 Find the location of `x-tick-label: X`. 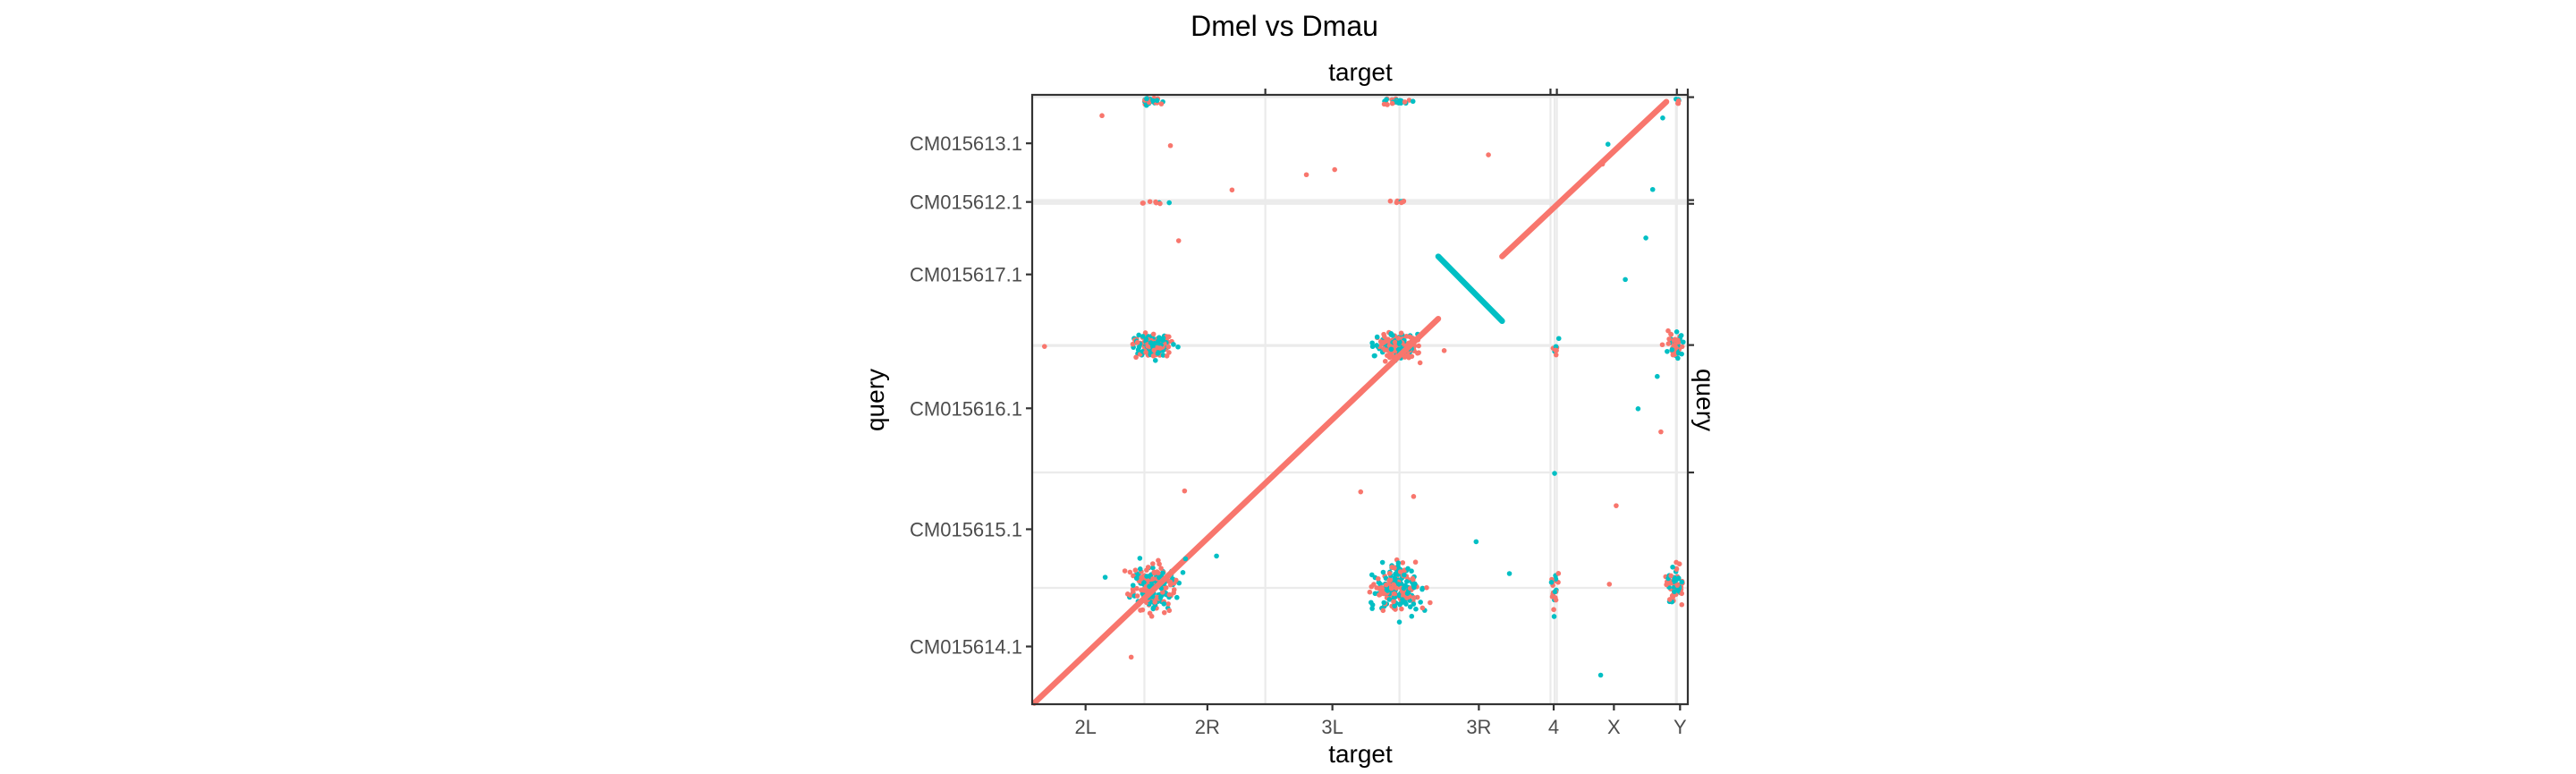

x-tick-label: X is located at coordinates (1614, 727).